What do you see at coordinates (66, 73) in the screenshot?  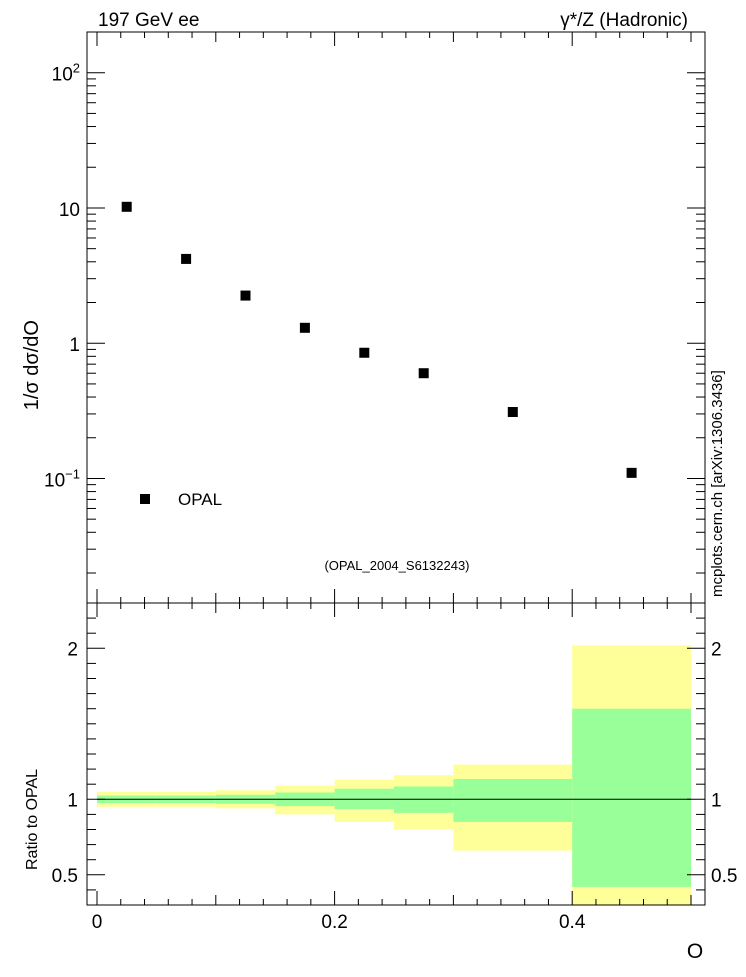 I see `main-y-tick-label-0: 10²` at bounding box center [66, 73].